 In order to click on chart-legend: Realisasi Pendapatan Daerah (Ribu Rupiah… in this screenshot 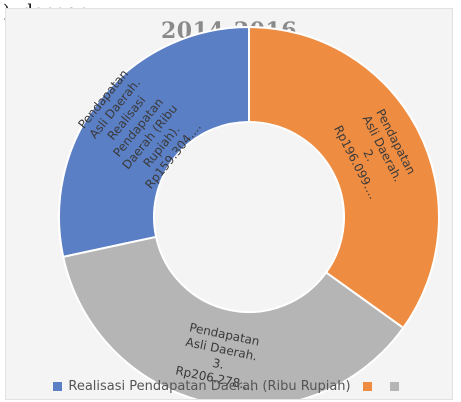, I will do `click(229, 387)`.